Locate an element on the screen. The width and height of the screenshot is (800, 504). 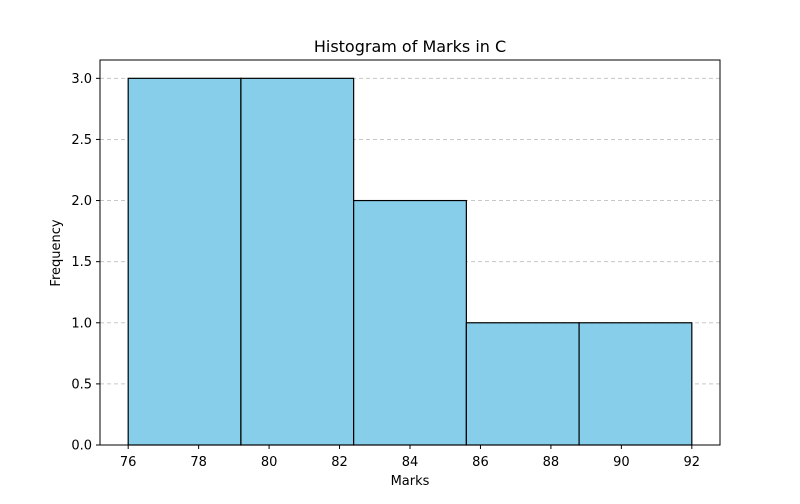
y-tick-label: 0.5 is located at coordinates (81, 384).